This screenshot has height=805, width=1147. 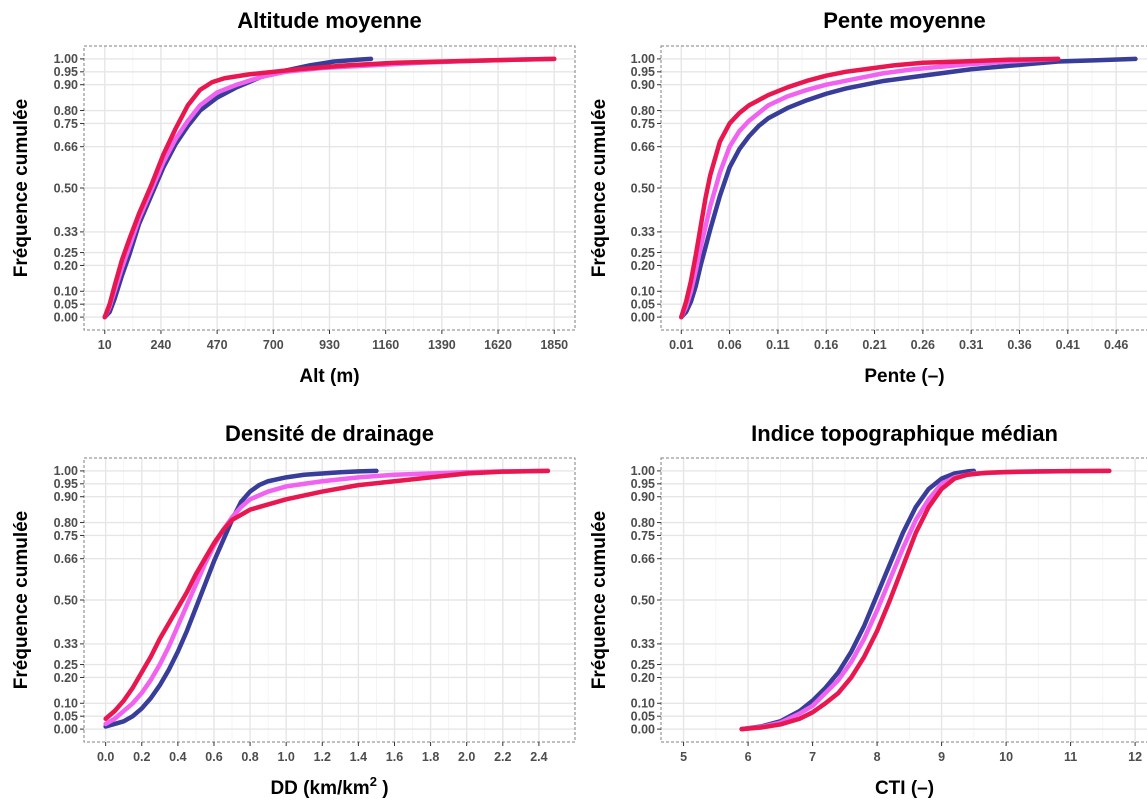 I want to click on x-axis-label-main: Alt (m), so click(x=329, y=376).